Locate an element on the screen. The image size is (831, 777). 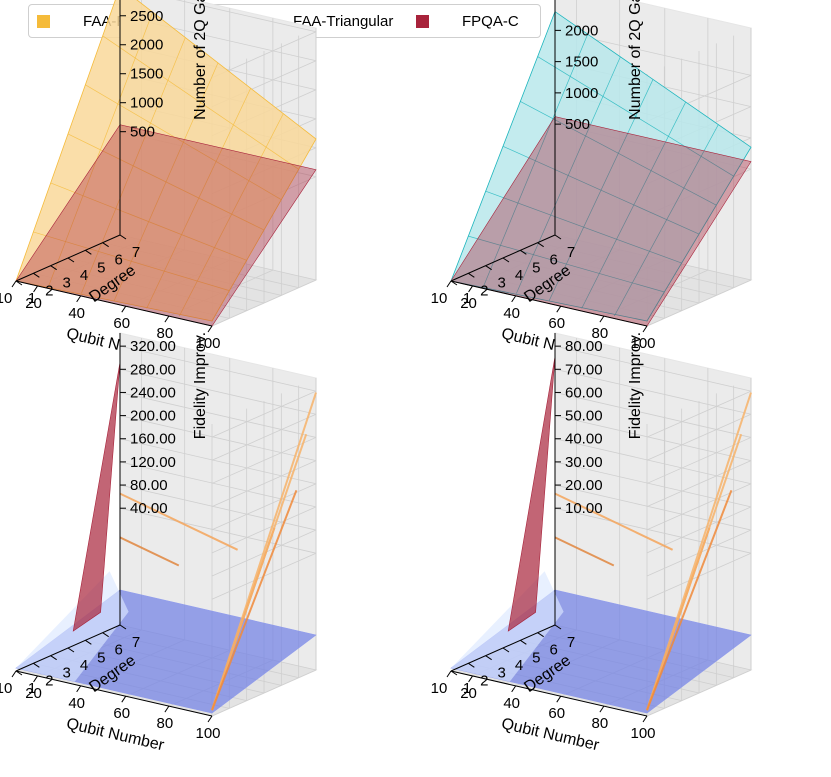
bottom-right-grid-left-z is located at coordinates (699, 437).